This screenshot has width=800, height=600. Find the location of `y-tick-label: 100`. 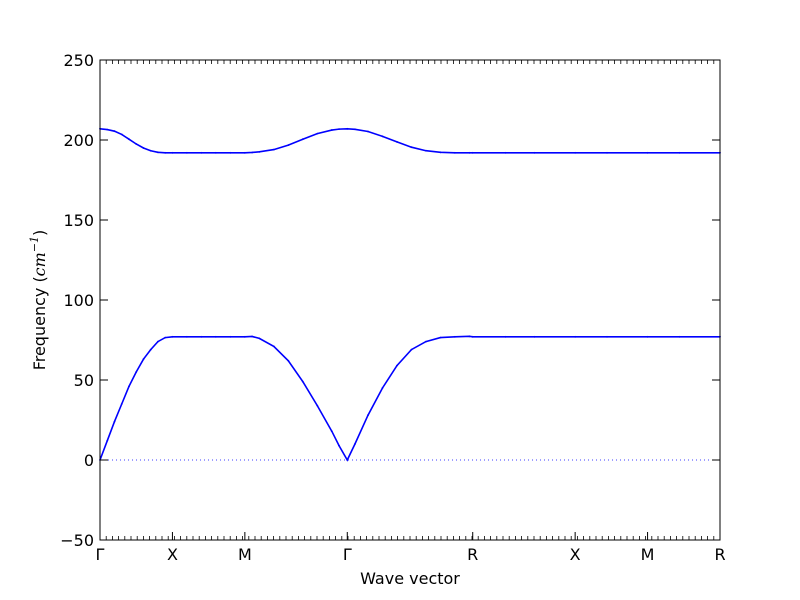

y-tick-label: 100 is located at coordinates (78, 300).